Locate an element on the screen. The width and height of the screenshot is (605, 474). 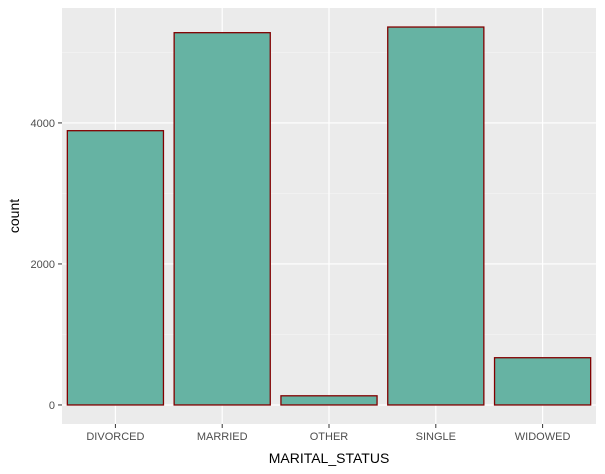
x-tick-label: WIDOWED is located at coordinates (543, 437).